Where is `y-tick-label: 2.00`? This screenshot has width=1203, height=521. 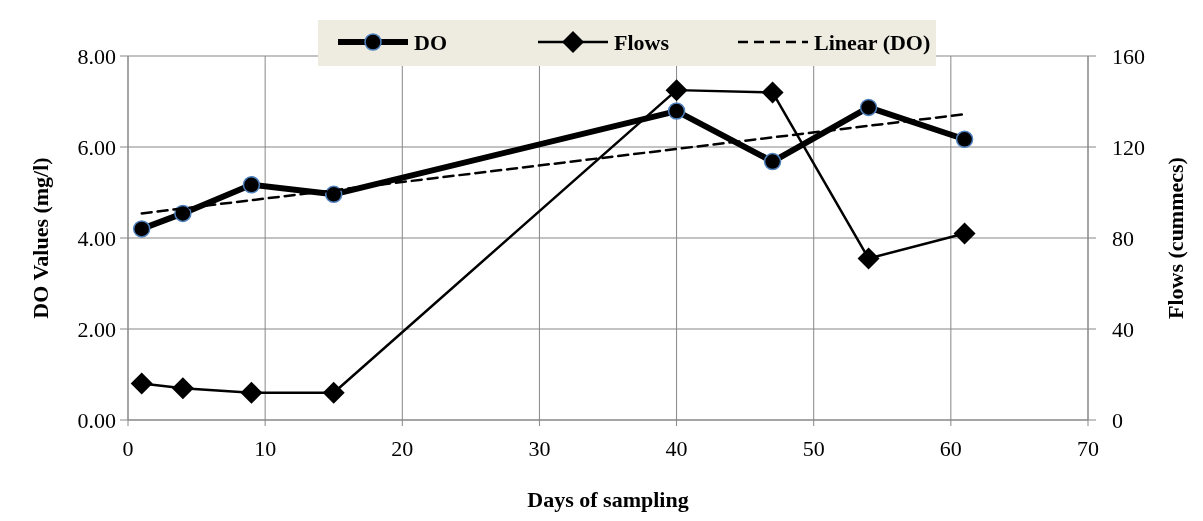
y-tick-label: 2.00 is located at coordinates (96, 329).